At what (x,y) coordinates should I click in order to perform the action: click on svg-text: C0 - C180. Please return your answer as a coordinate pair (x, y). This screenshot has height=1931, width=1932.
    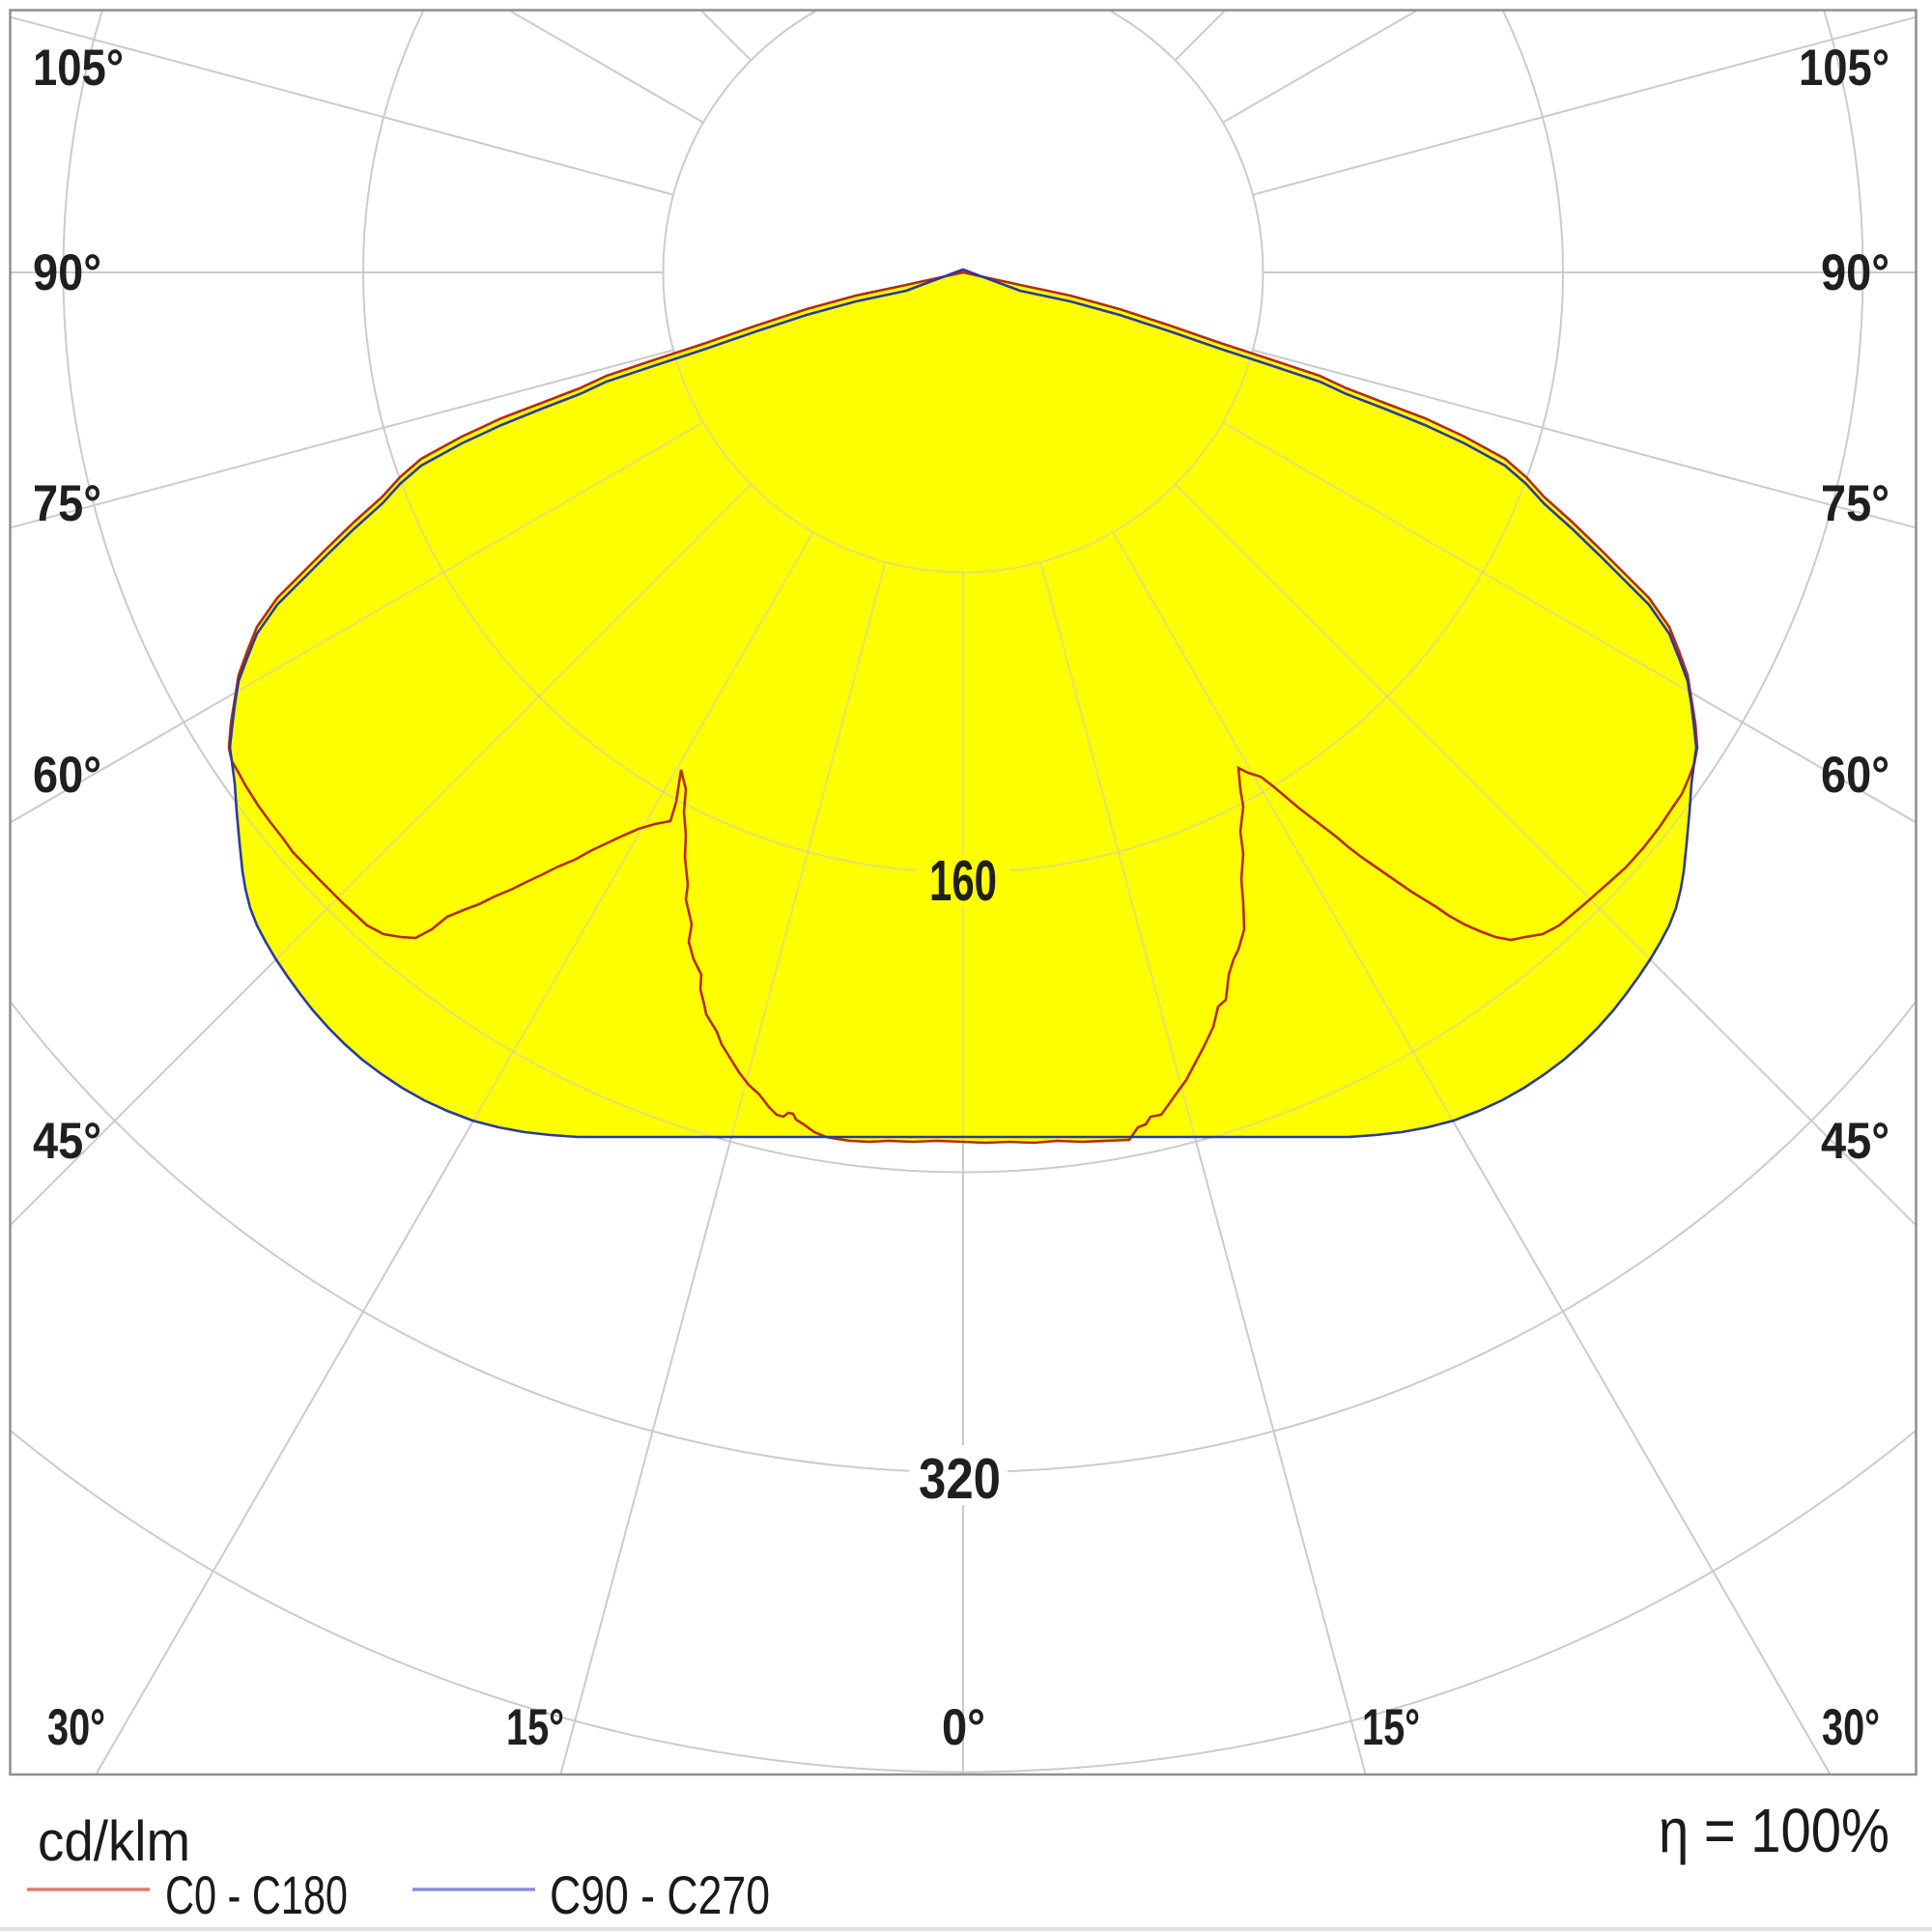
    Looking at the image, I should click on (256, 1894).